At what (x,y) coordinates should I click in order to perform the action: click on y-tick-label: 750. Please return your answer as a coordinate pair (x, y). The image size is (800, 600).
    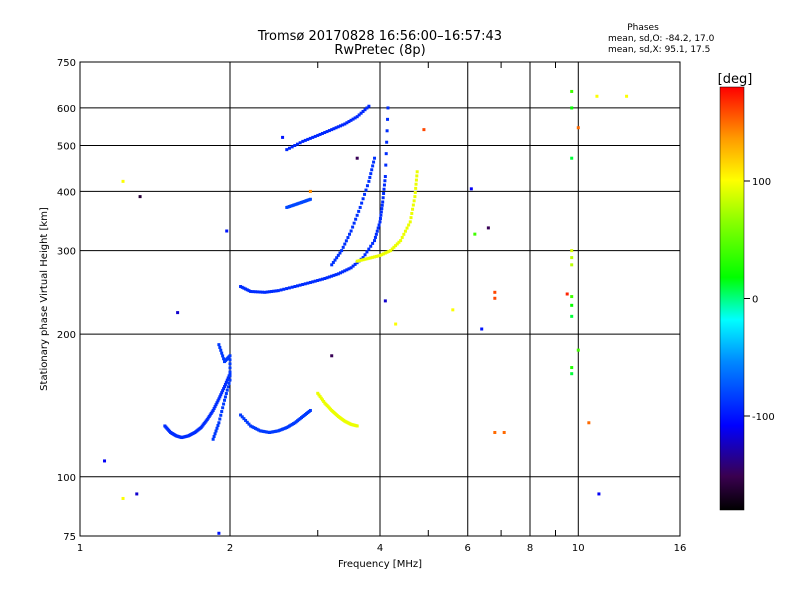
    Looking at the image, I should click on (66, 63).